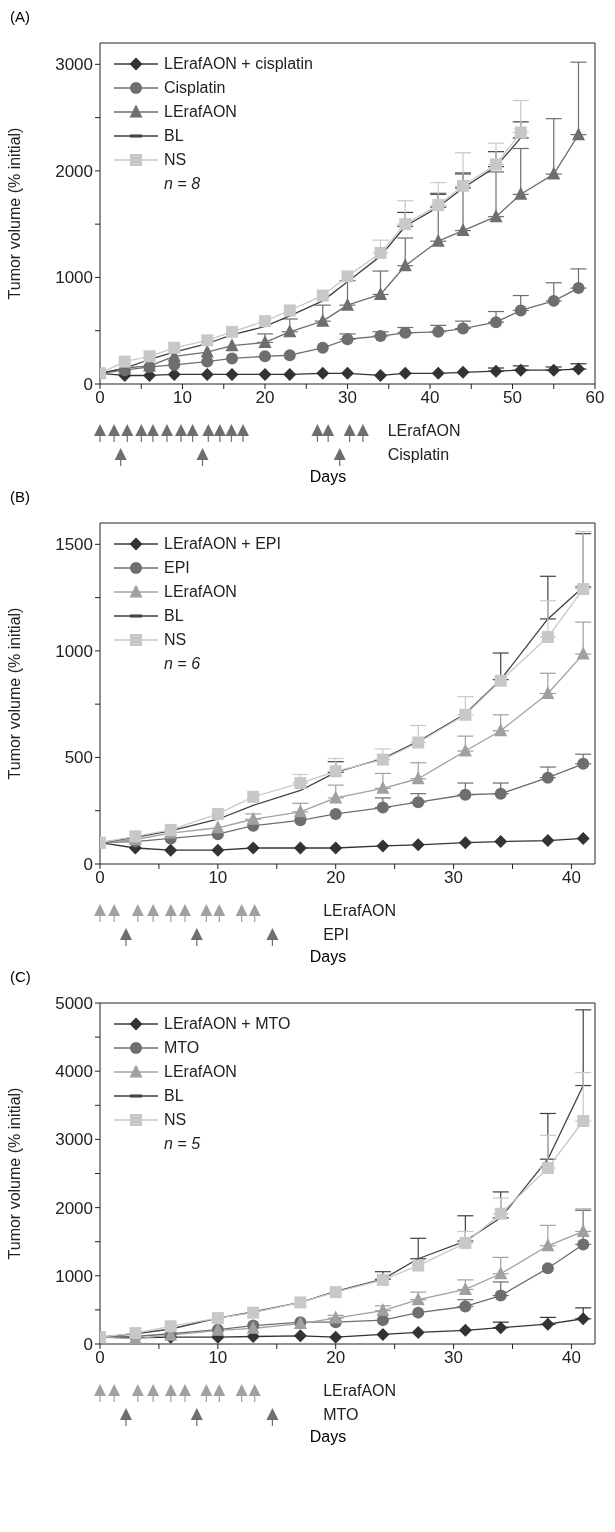 Image resolution: width=615 pixels, height=1532 pixels. Describe the element at coordinates (512, 398) in the screenshot. I see `x-tick-label: 50` at that location.